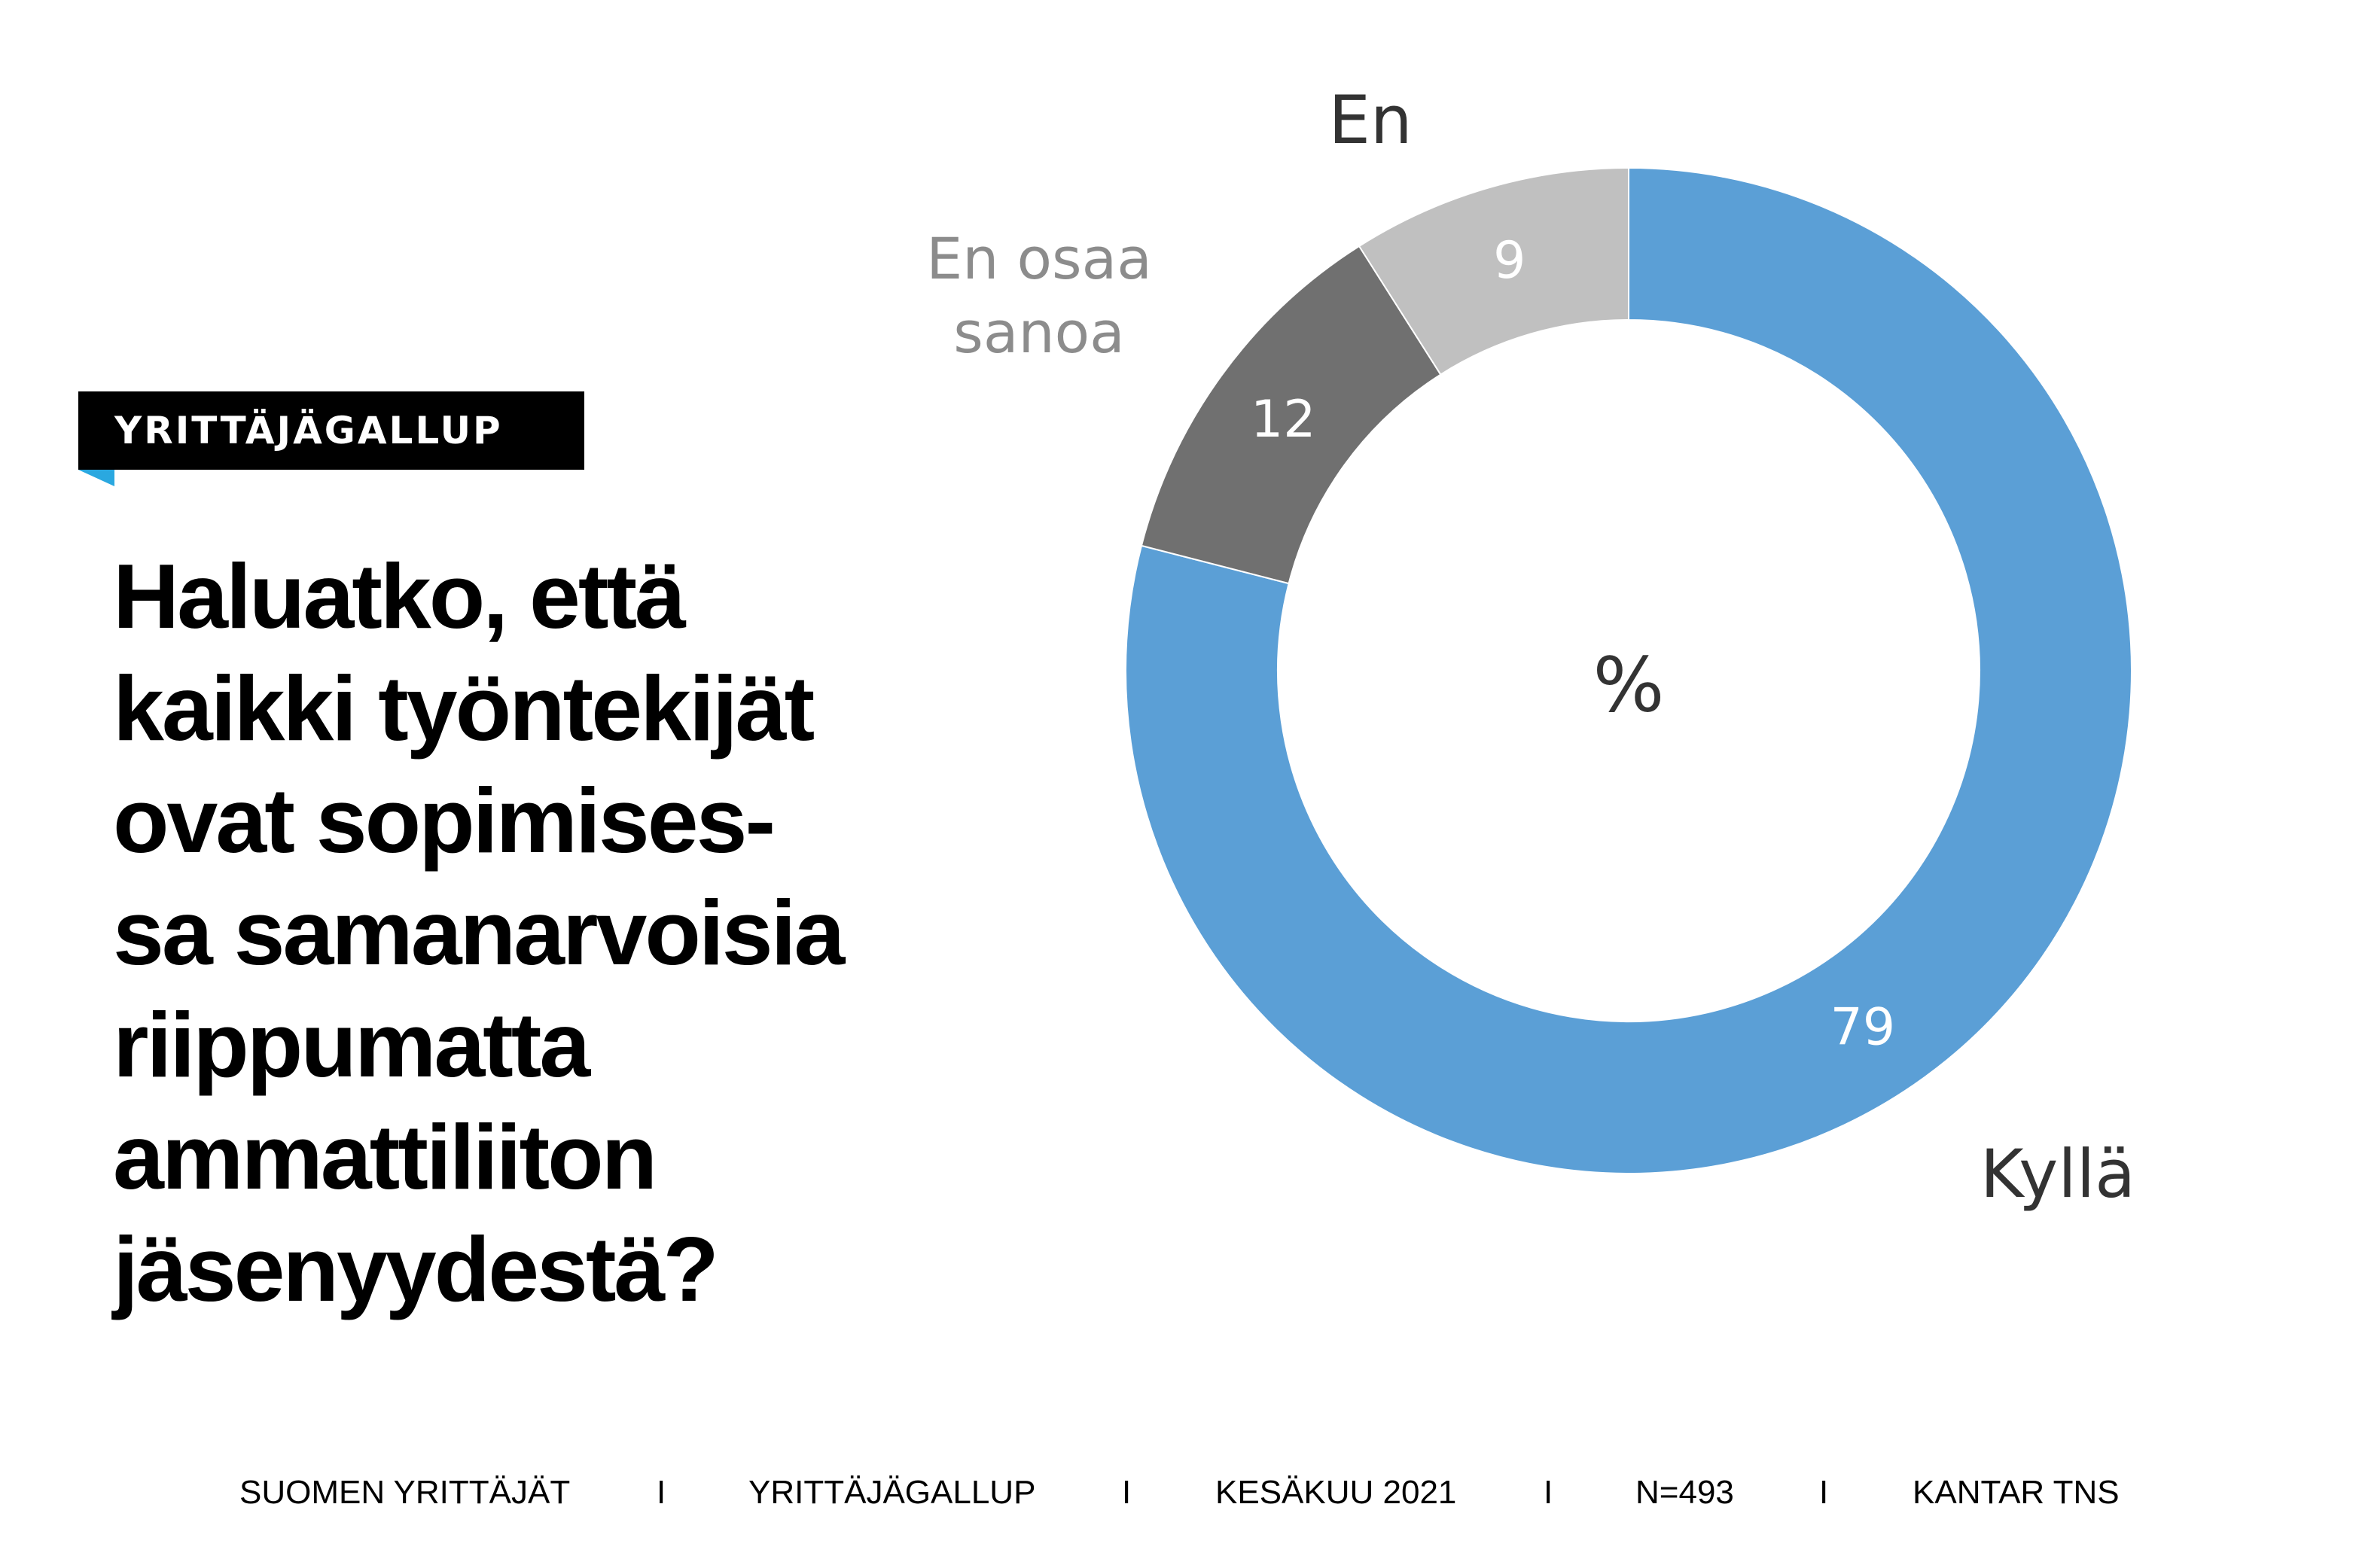 The width and height of the screenshot is (2353, 1568). Describe the element at coordinates (331, 430) in the screenshot. I see `category-badge: YRITTÄJÄGALLUP` at that location.